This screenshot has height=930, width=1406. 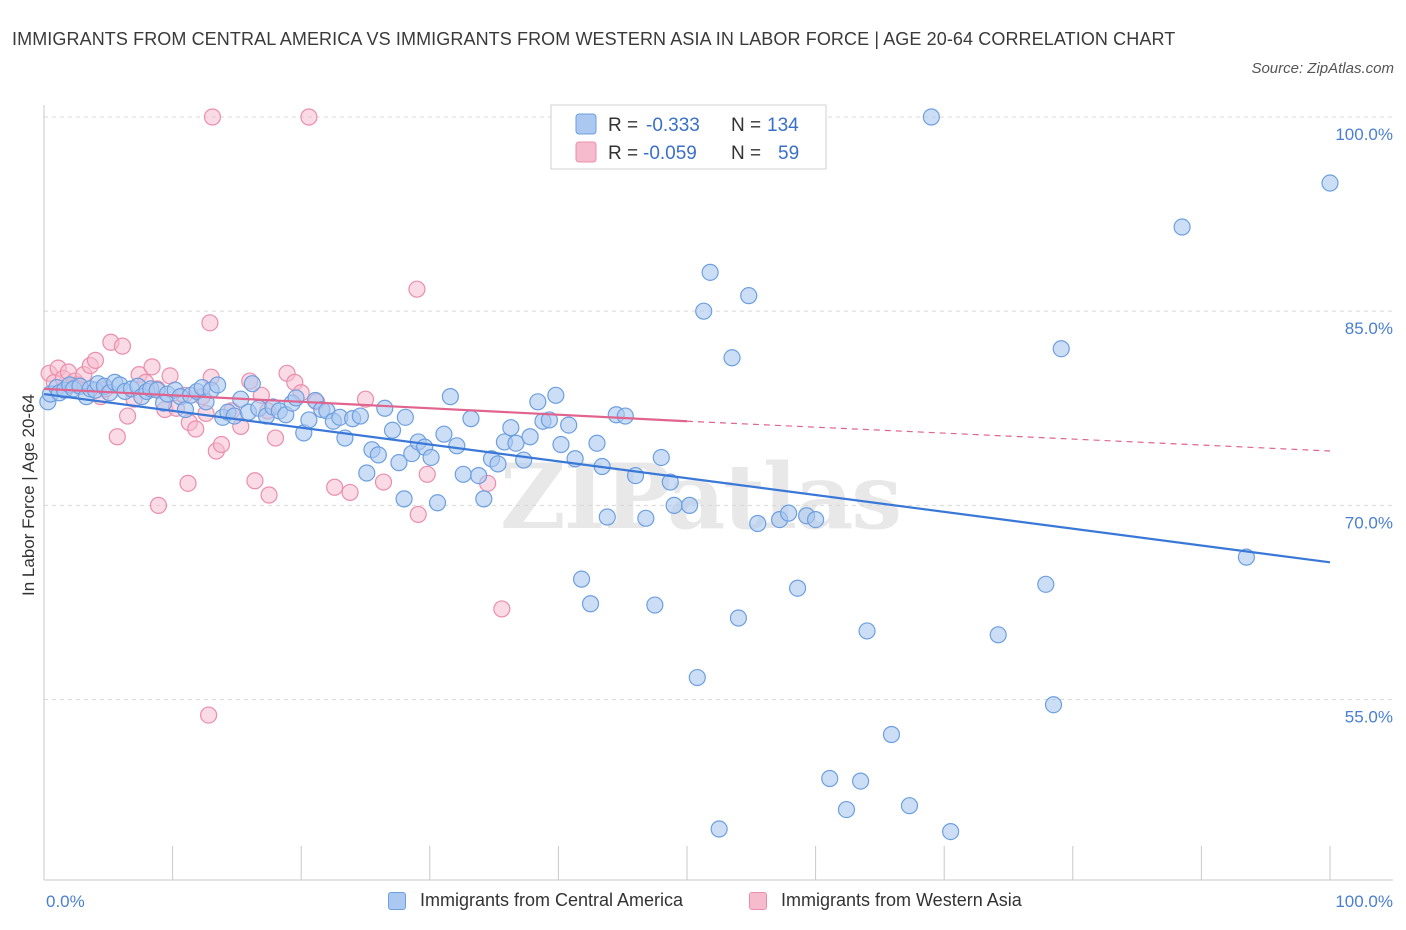 I want to click on y-tick-label: 85.0%, so click(x=1369, y=328).